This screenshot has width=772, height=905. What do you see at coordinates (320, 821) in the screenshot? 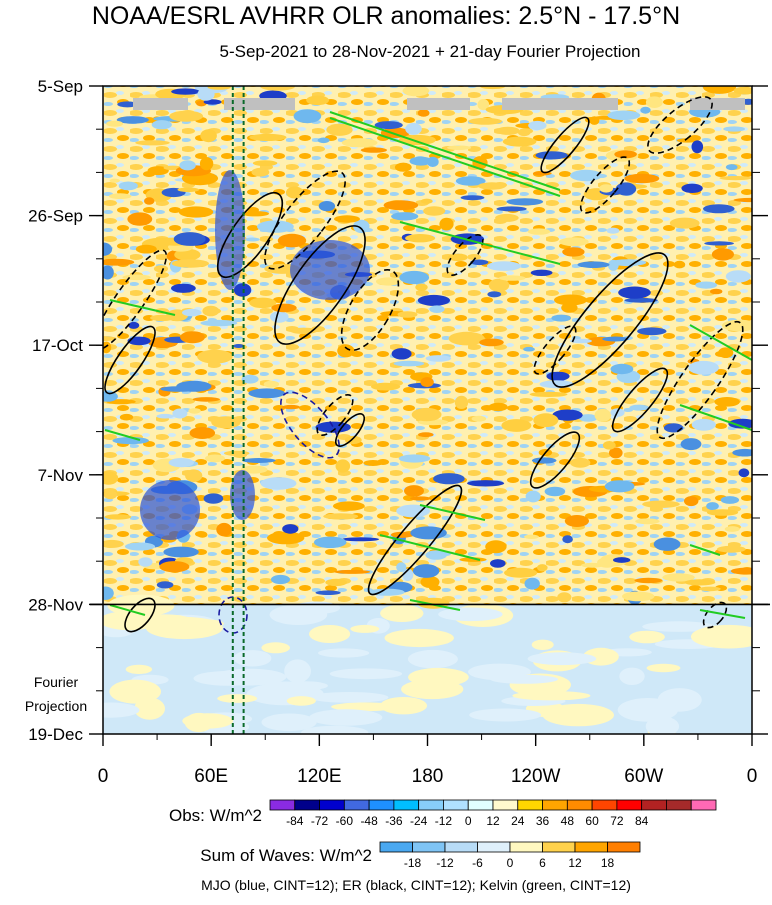
I see `obs-legend-level-label: -72` at bounding box center [320, 821].